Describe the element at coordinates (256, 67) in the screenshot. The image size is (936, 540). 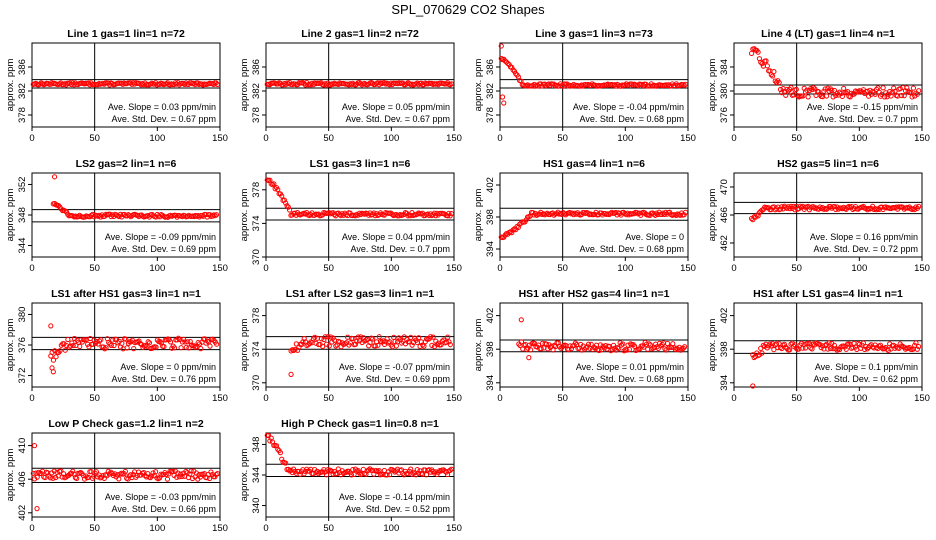
I see `y-tick-label: 386` at that location.